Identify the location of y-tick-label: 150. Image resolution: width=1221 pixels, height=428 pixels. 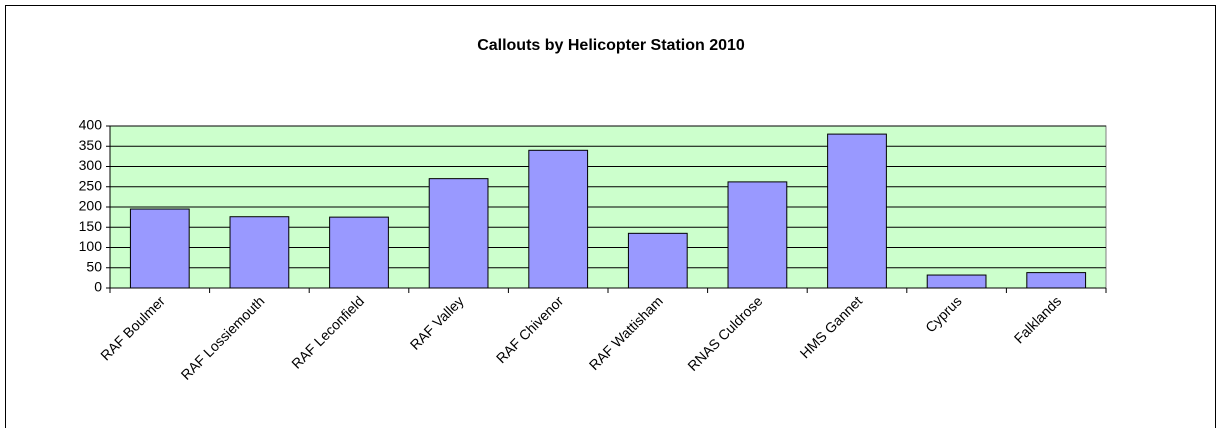
(91, 226).